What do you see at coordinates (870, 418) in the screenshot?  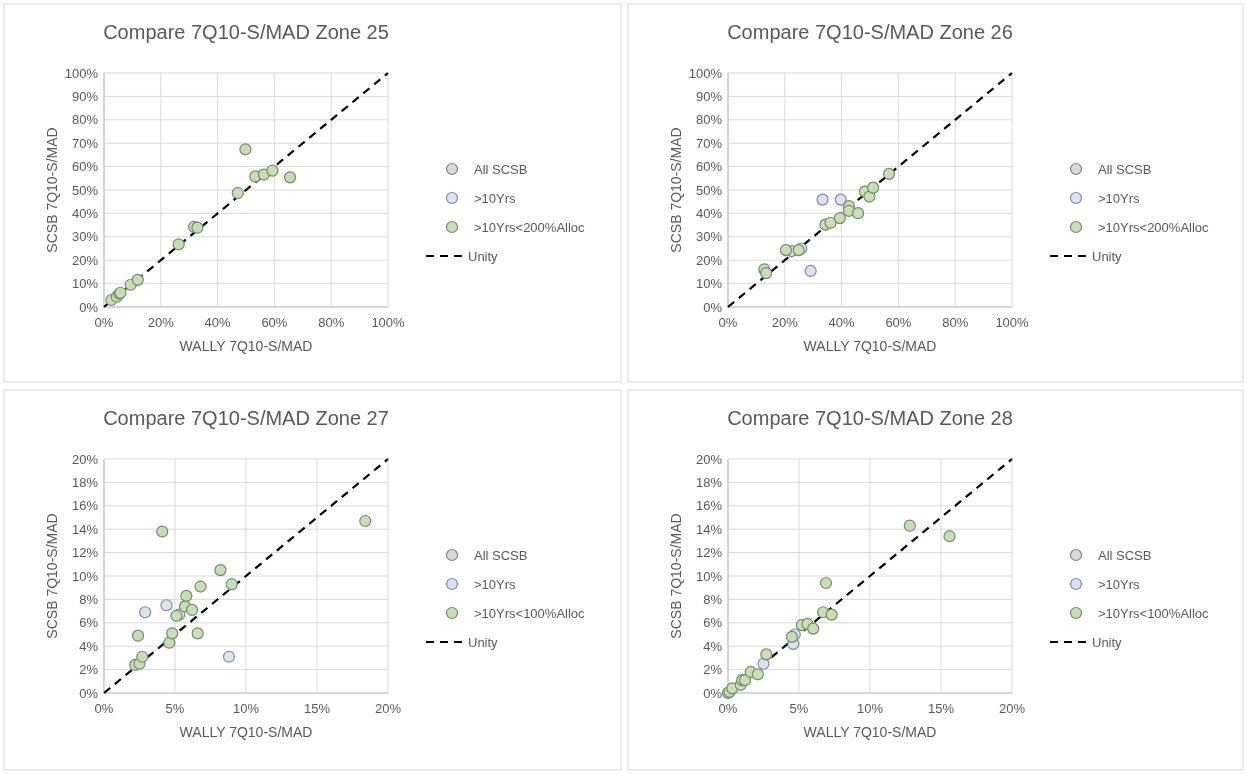 I see `chart-title: Compare 7Q10-S/MAD Zone 28` at bounding box center [870, 418].